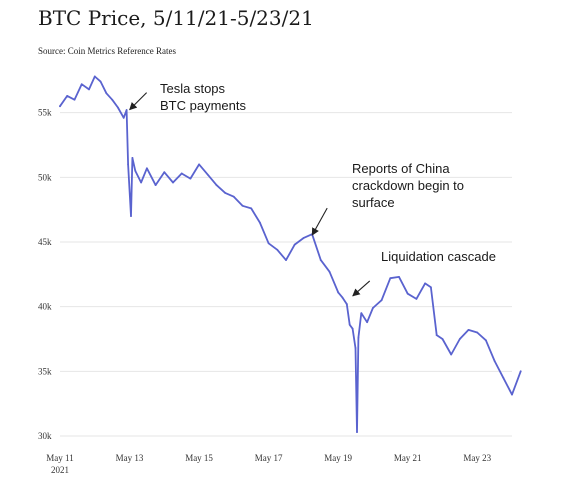  What do you see at coordinates (176, 18) in the screenshot?
I see `chart-title: BTC Price, 5/11/21-5/23/21` at bounding box center [176, 18].